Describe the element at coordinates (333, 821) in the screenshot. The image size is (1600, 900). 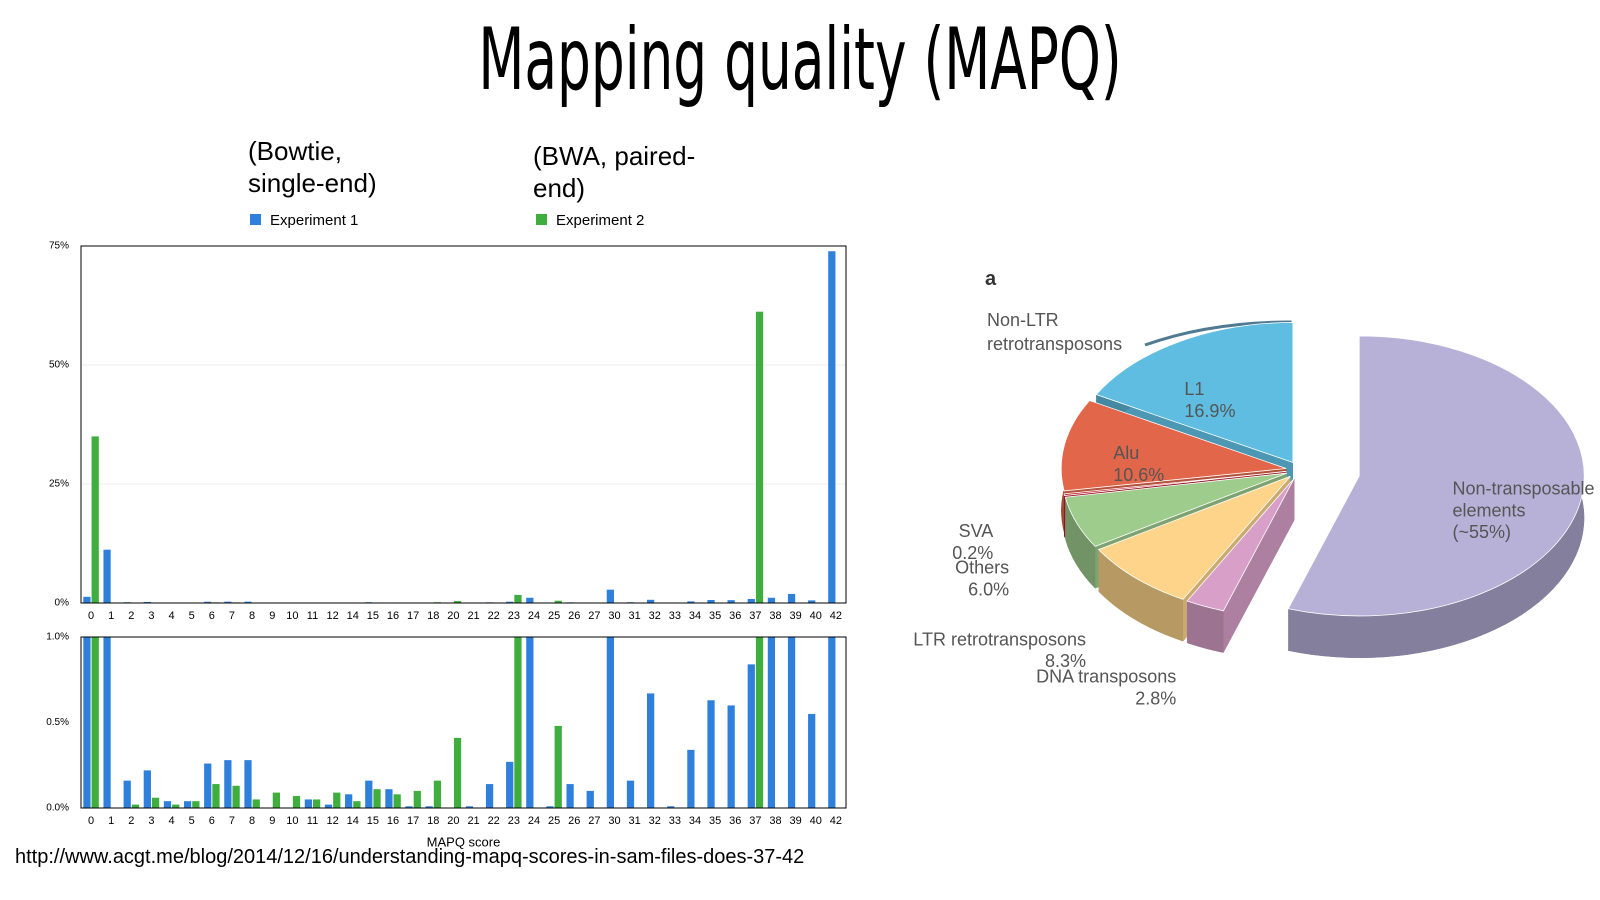
I see `x-tick-label: 12` at that location.